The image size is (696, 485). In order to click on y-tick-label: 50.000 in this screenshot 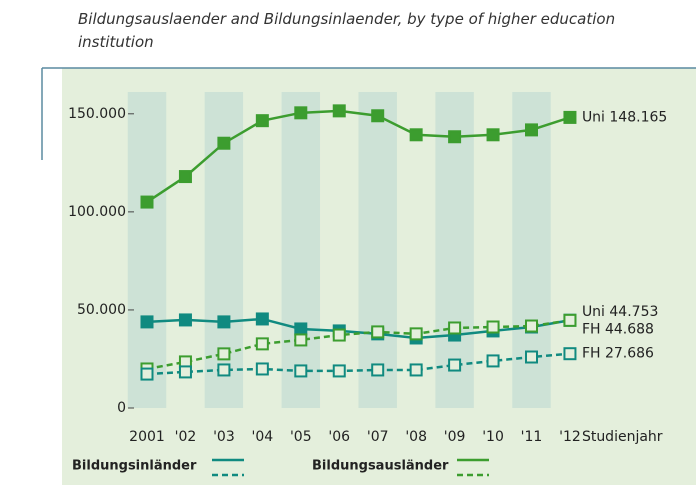, I will do `click(101, 310)`.